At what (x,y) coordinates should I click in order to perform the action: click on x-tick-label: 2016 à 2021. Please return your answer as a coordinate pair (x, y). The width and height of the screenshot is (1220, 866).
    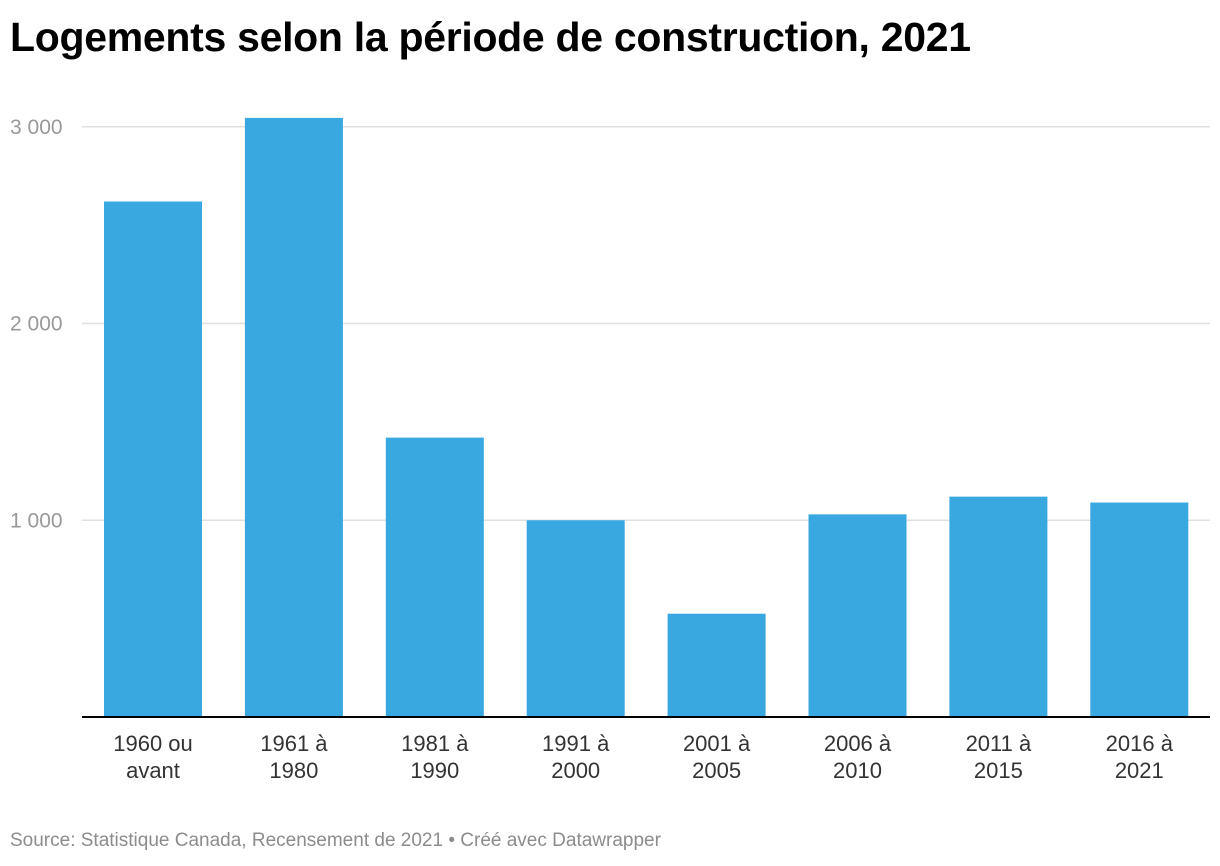
    Looking at the image, I should click on (1140, 757).